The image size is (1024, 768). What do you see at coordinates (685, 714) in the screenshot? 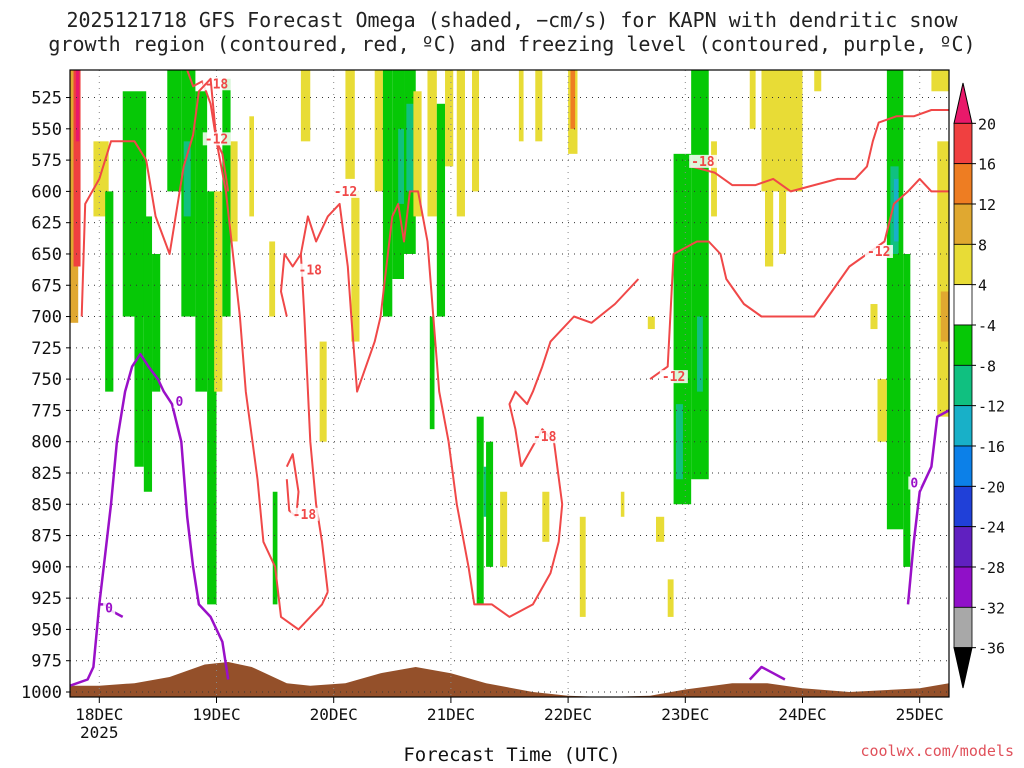
I see `x-tick-label: 23DEC` at bounding box center [685, 714].